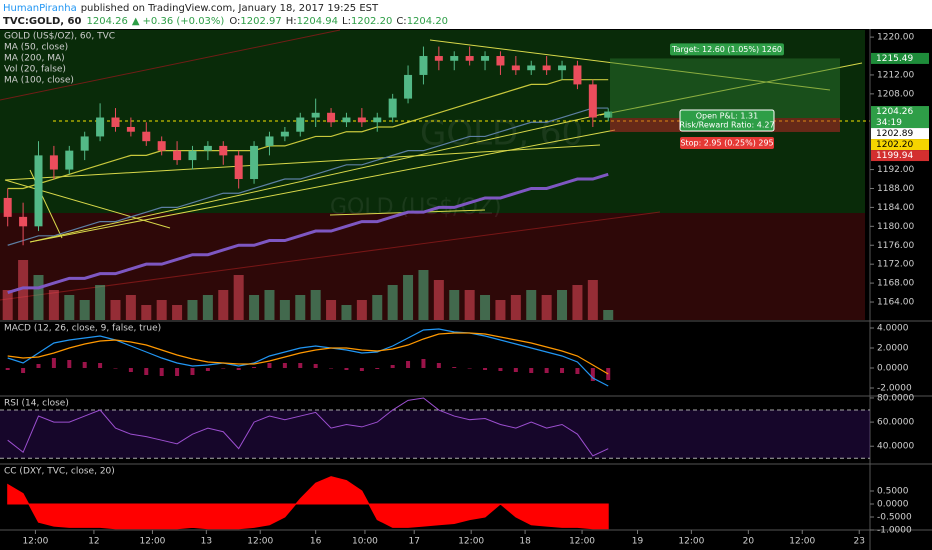 The height and width of the screenshot is (550, 932). I want to click on legend-entry: Vol (20, false), so click(35, 70).